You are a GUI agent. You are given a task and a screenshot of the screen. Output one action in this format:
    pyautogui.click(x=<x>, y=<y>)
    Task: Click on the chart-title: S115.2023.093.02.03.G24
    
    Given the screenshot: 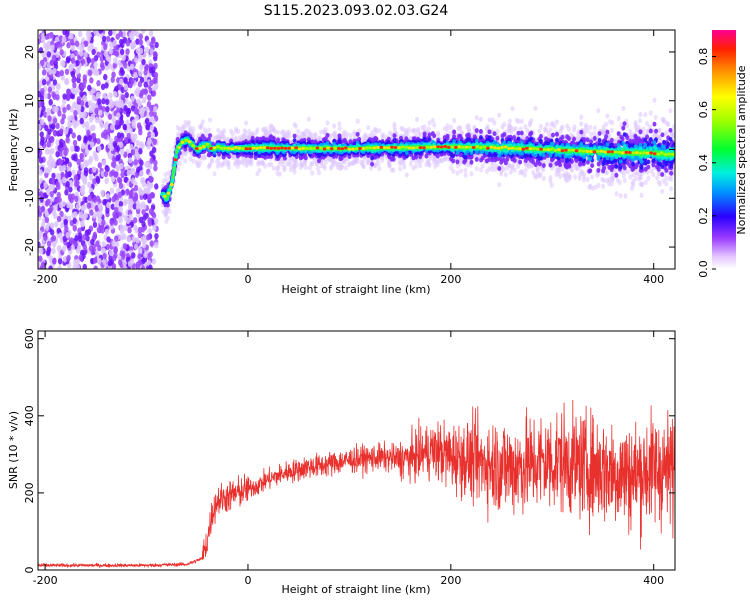 What is the action you would take?
    pyautogui.click(x=356, y=11)
    